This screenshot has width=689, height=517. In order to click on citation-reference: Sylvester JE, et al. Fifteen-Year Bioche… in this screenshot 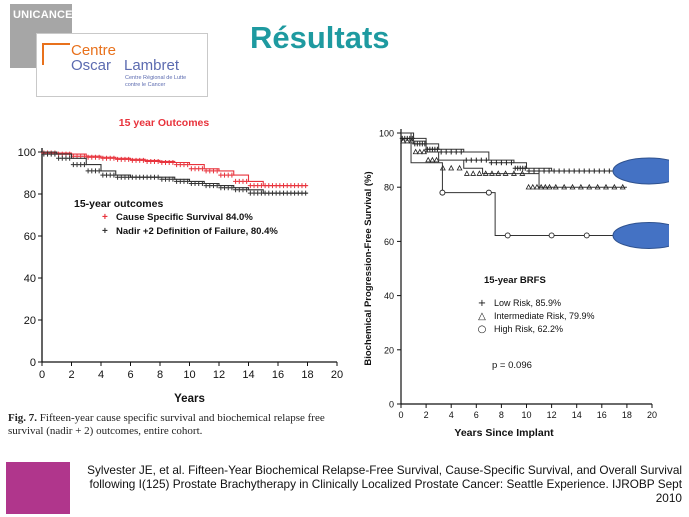, I will do `click(384, 484)`.